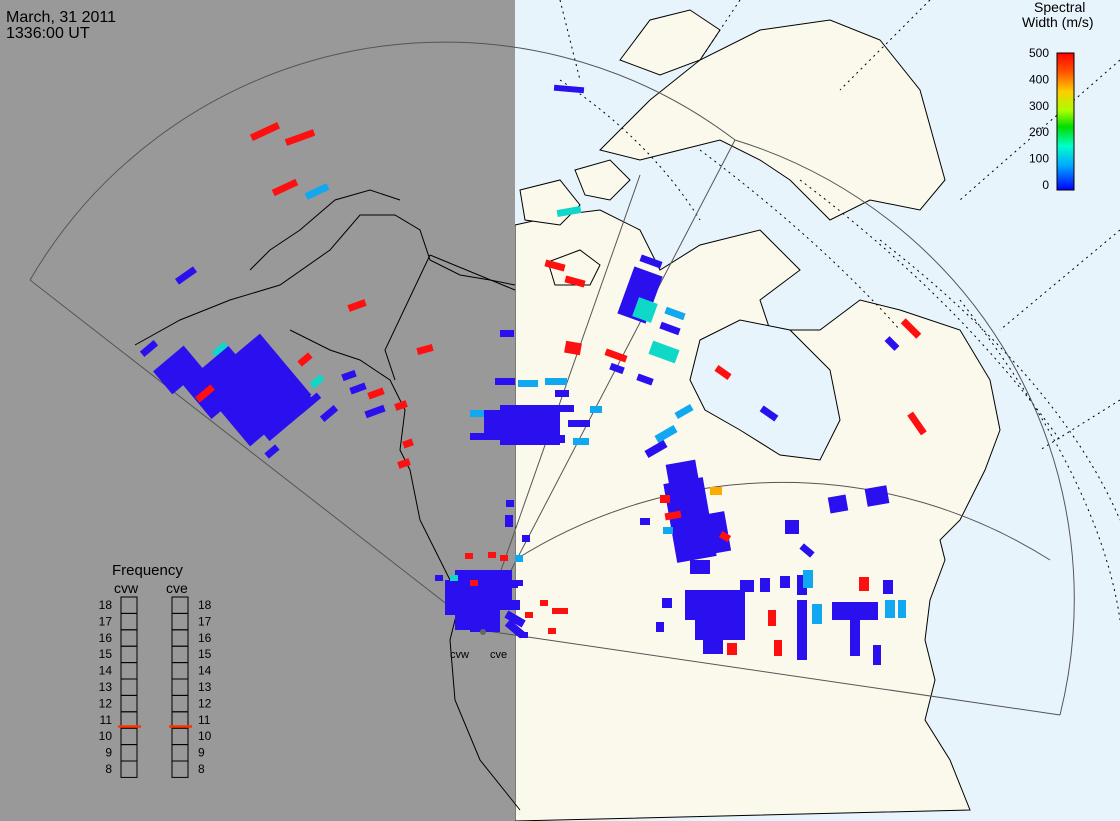 This screenshot has width=1120, height=821. I want to click on colorbar-tick-label: 200, so click(1039, 132).